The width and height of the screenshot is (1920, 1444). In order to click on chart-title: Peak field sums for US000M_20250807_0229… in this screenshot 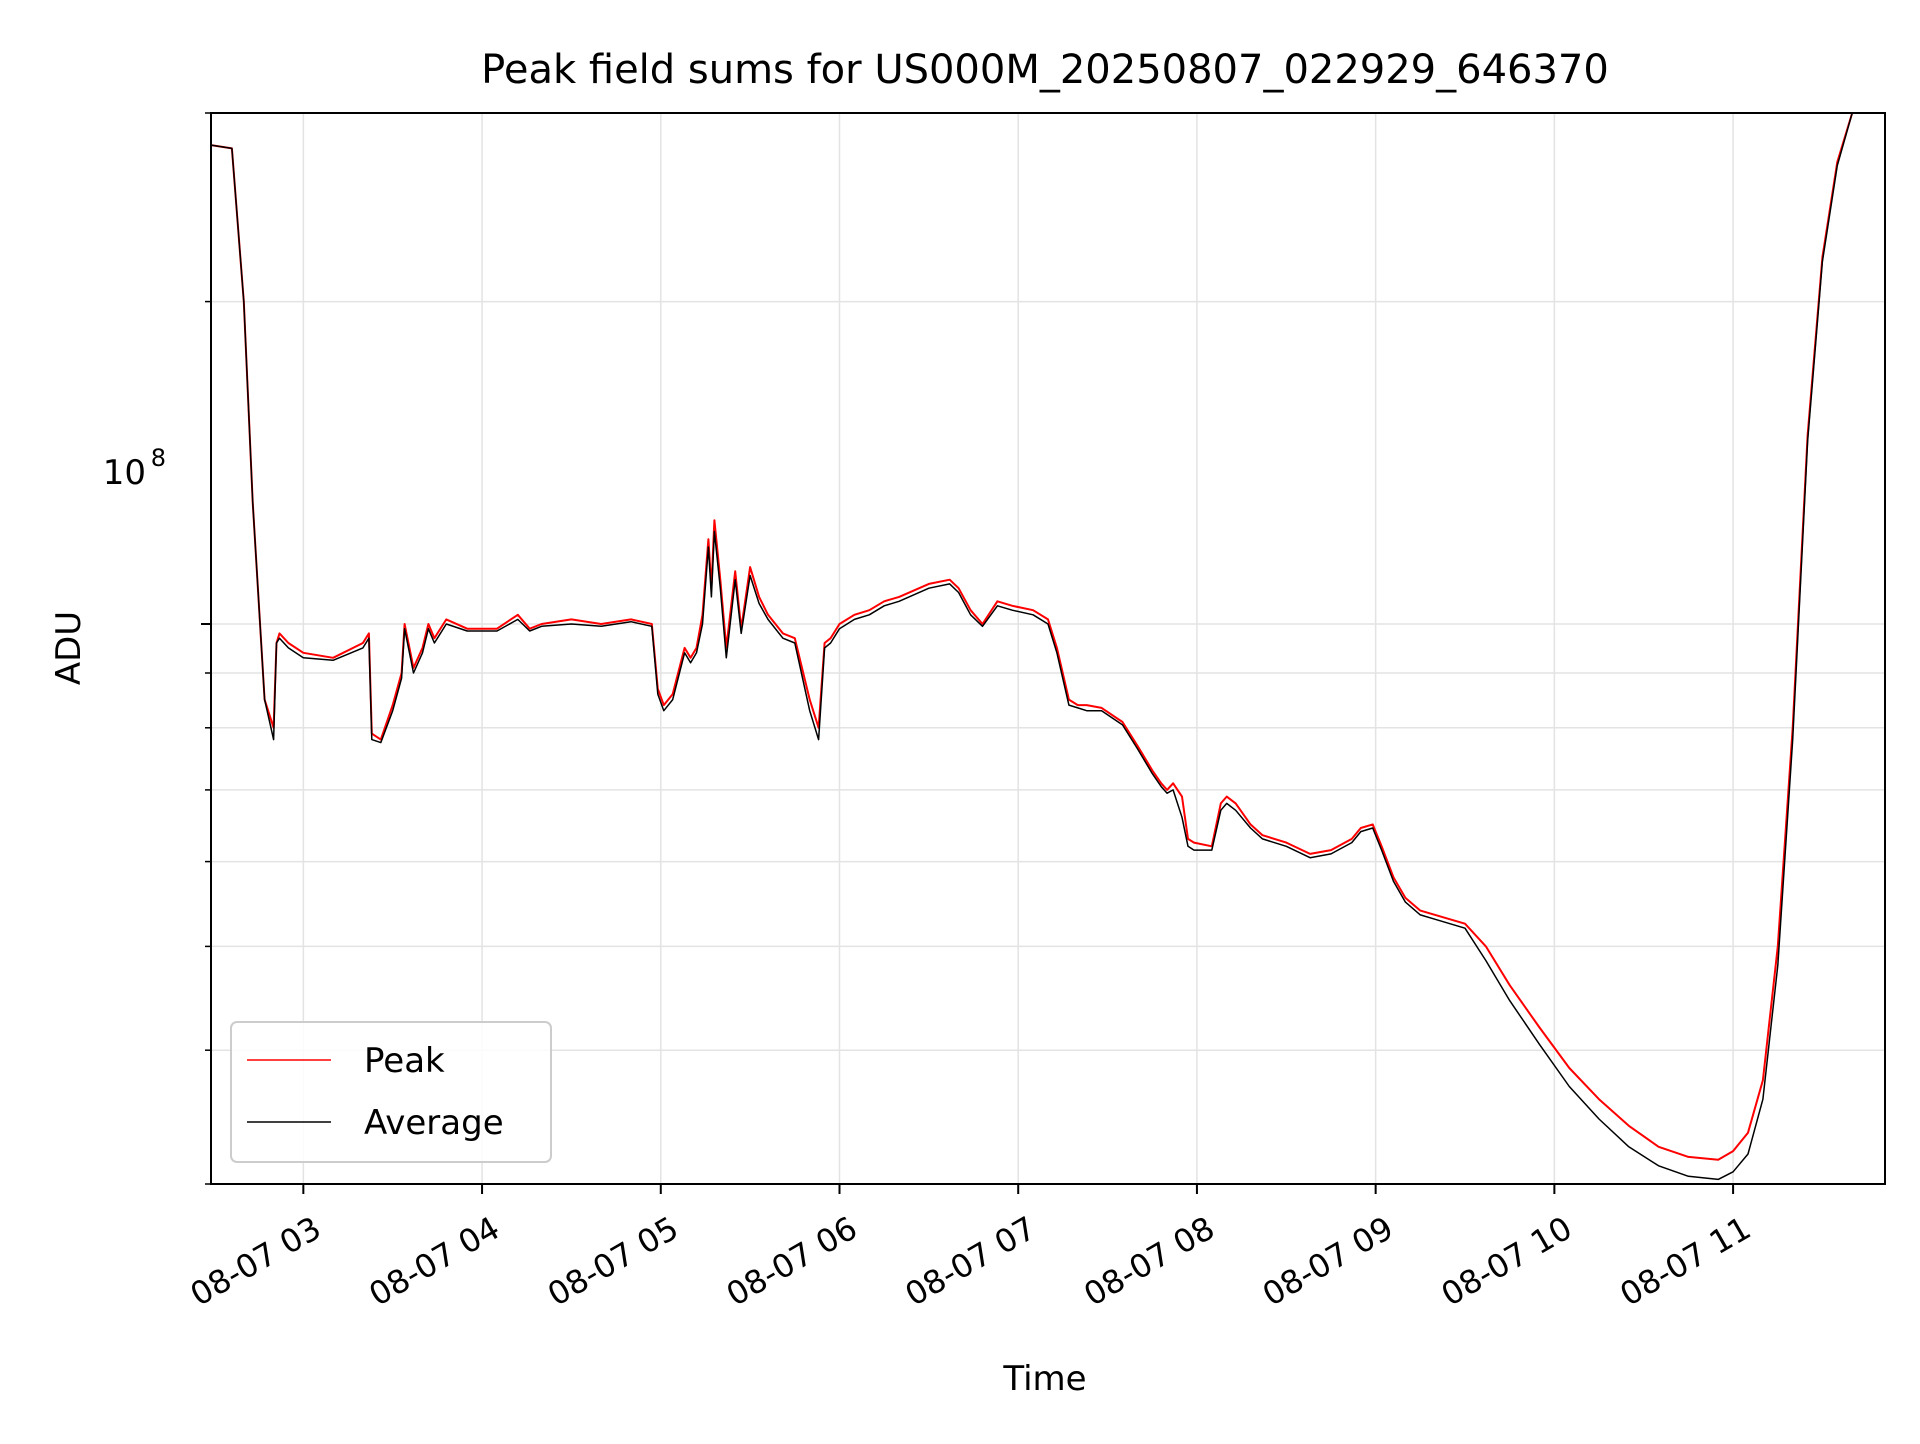, I will do `click(1045, 70)`.